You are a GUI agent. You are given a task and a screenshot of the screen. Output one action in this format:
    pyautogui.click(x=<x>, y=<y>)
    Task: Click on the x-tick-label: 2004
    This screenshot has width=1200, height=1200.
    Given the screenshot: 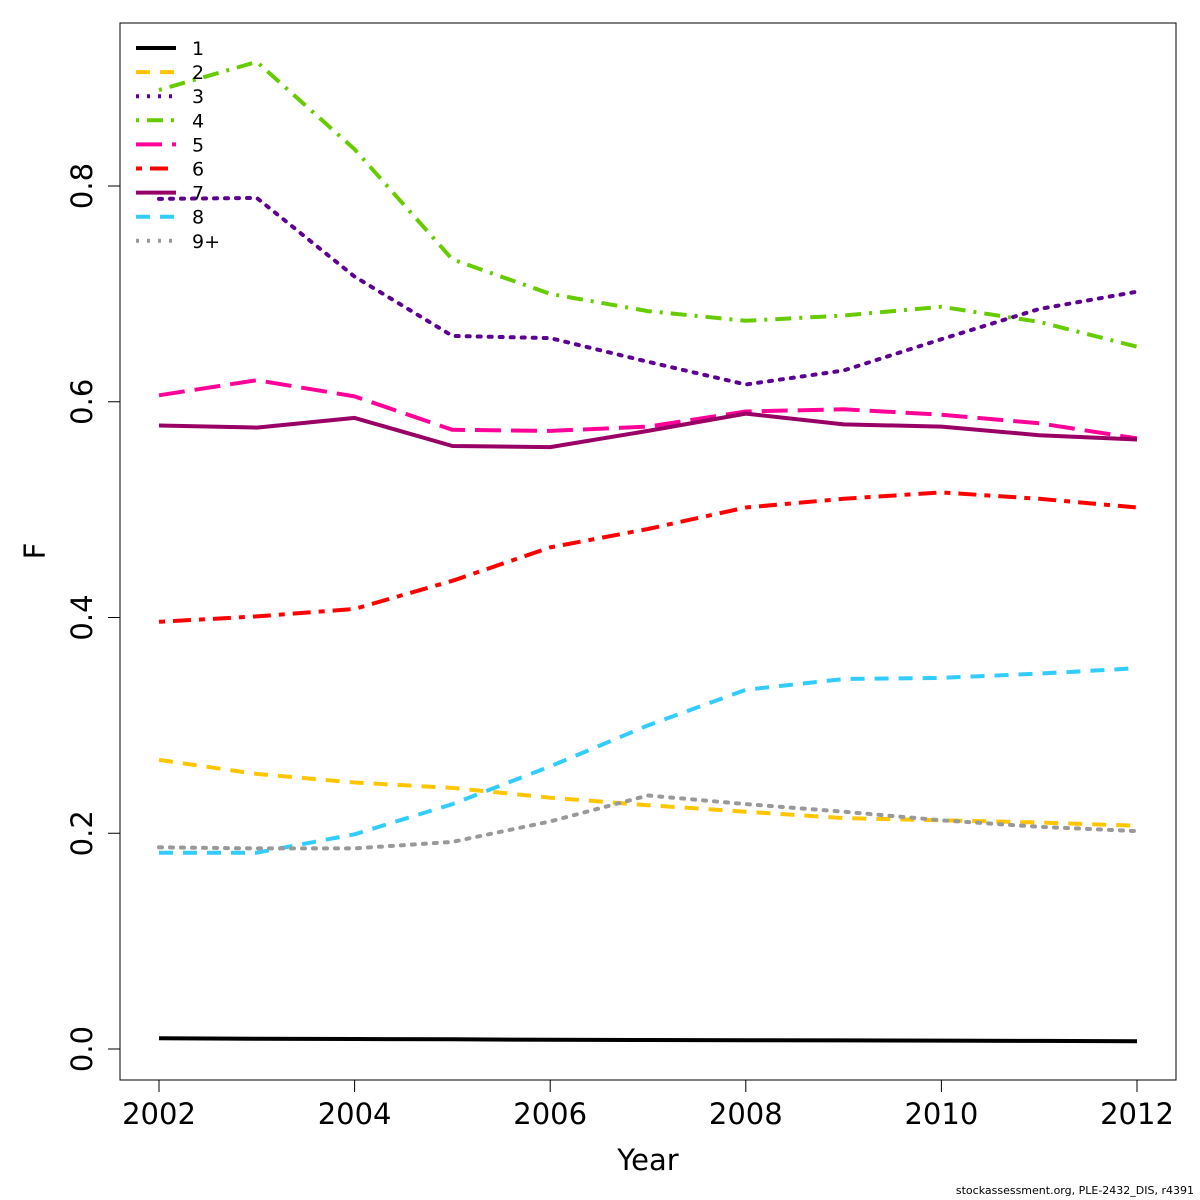 What is the action you would take?
    pyautogui.click(x=355, y=1114)
    